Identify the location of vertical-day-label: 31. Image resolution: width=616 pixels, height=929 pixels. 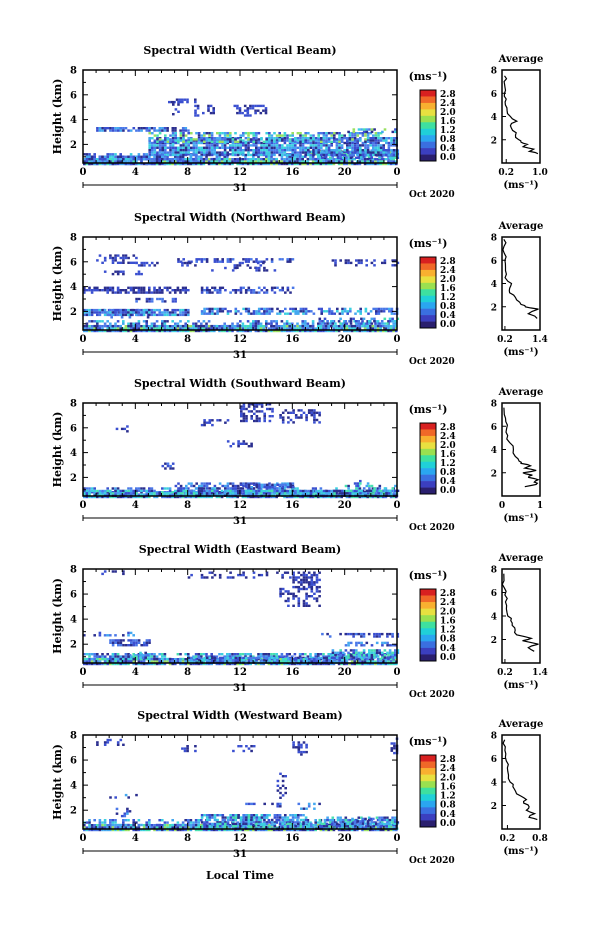
(240, 188).